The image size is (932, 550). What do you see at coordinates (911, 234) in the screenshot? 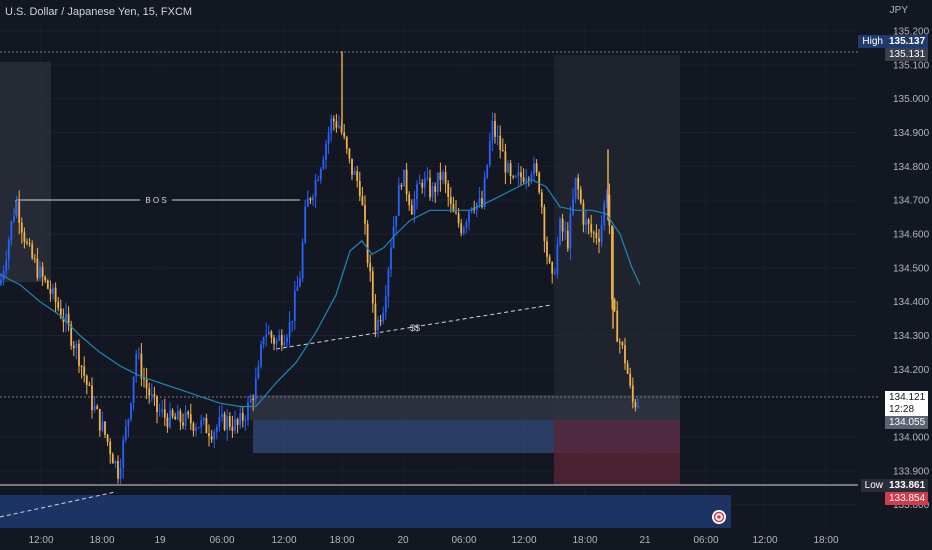
I see `price-tick-label: 134.600` at bounding box center [911, 234].